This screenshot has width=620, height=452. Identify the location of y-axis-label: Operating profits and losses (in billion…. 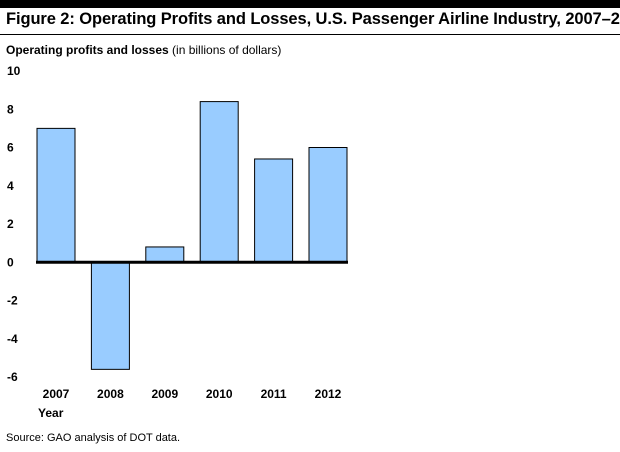
(143, 50).